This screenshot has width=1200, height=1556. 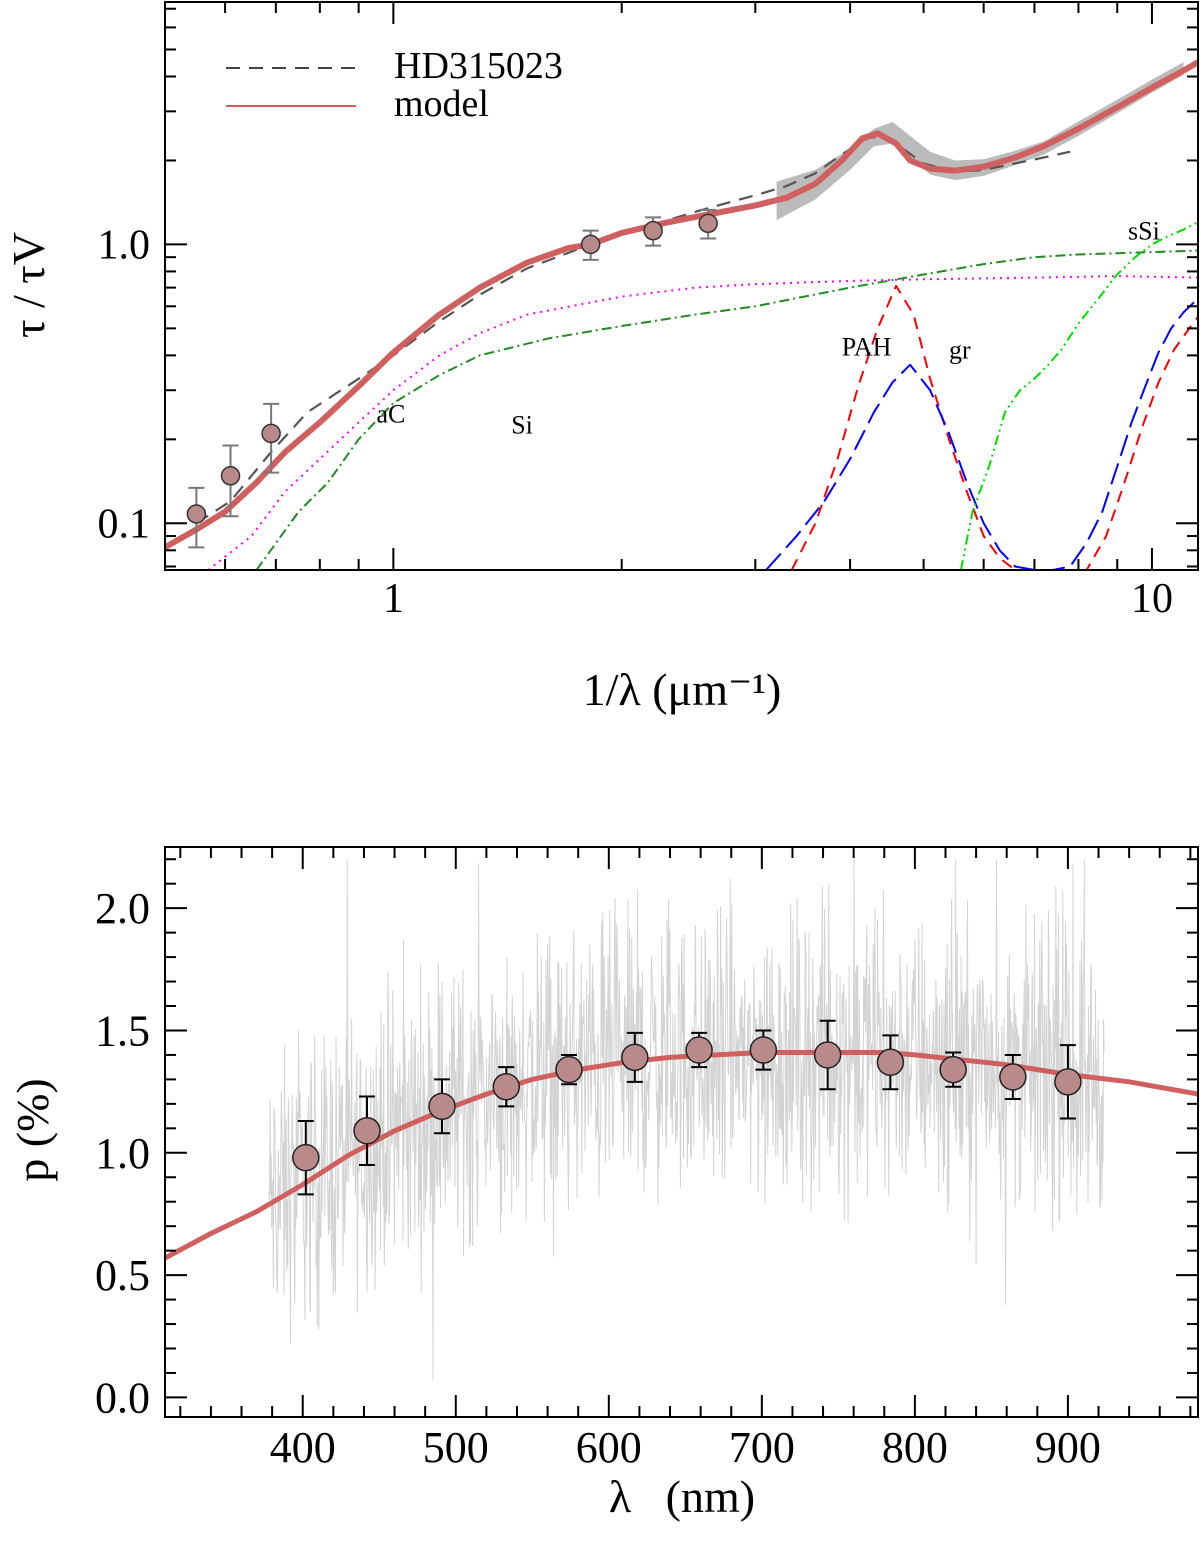 I want to click on y-tick-label: 0.0, so click(x=122, y=1397).